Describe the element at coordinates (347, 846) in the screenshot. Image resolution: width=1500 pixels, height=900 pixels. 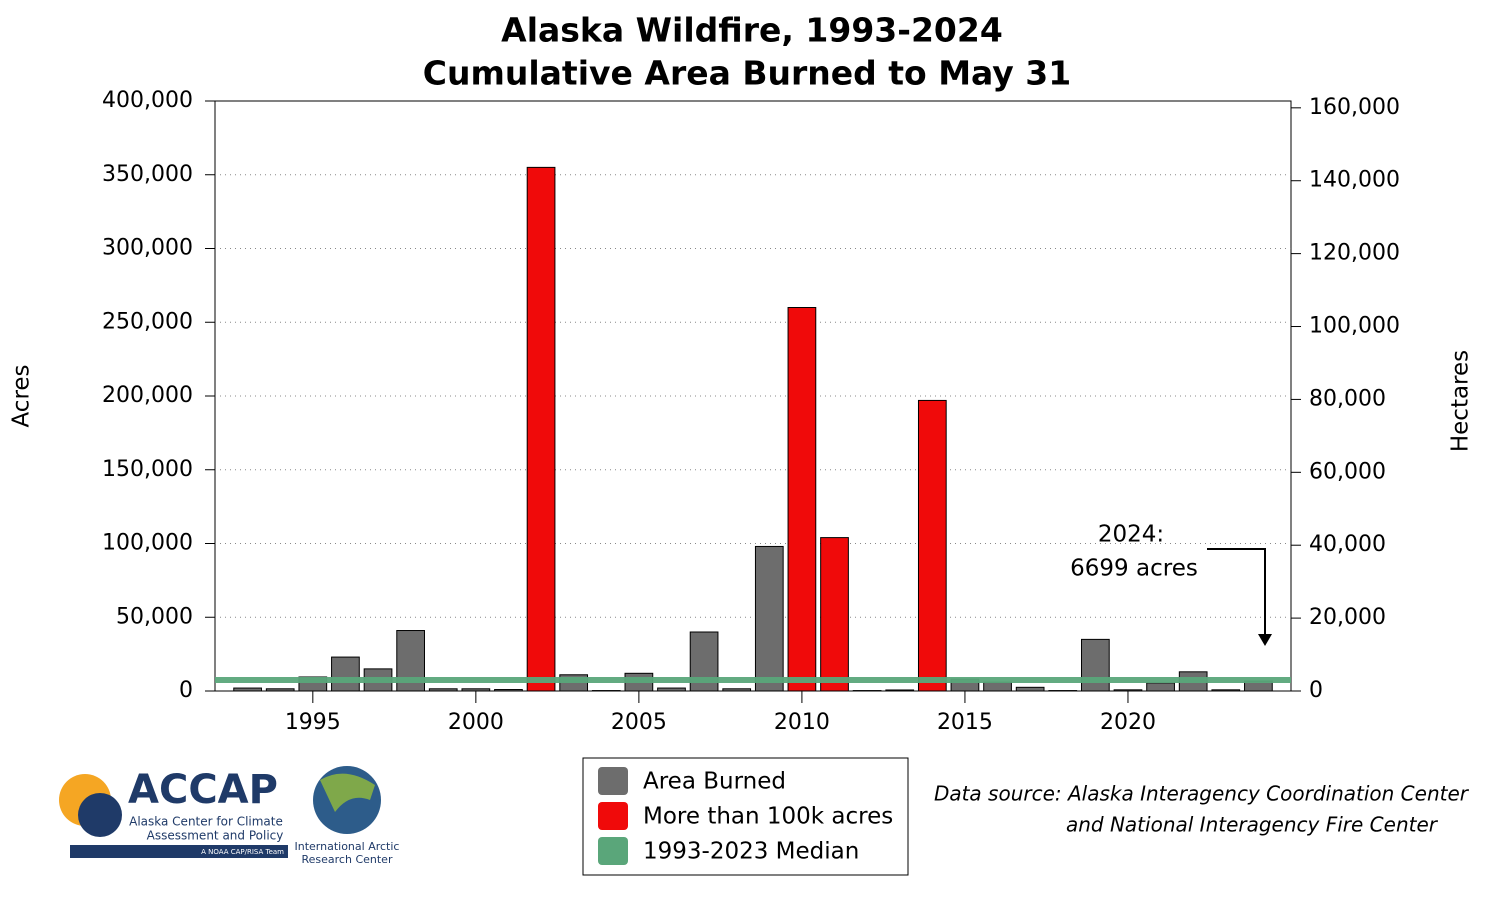
I see `logo-text: International Arctic` at that location.